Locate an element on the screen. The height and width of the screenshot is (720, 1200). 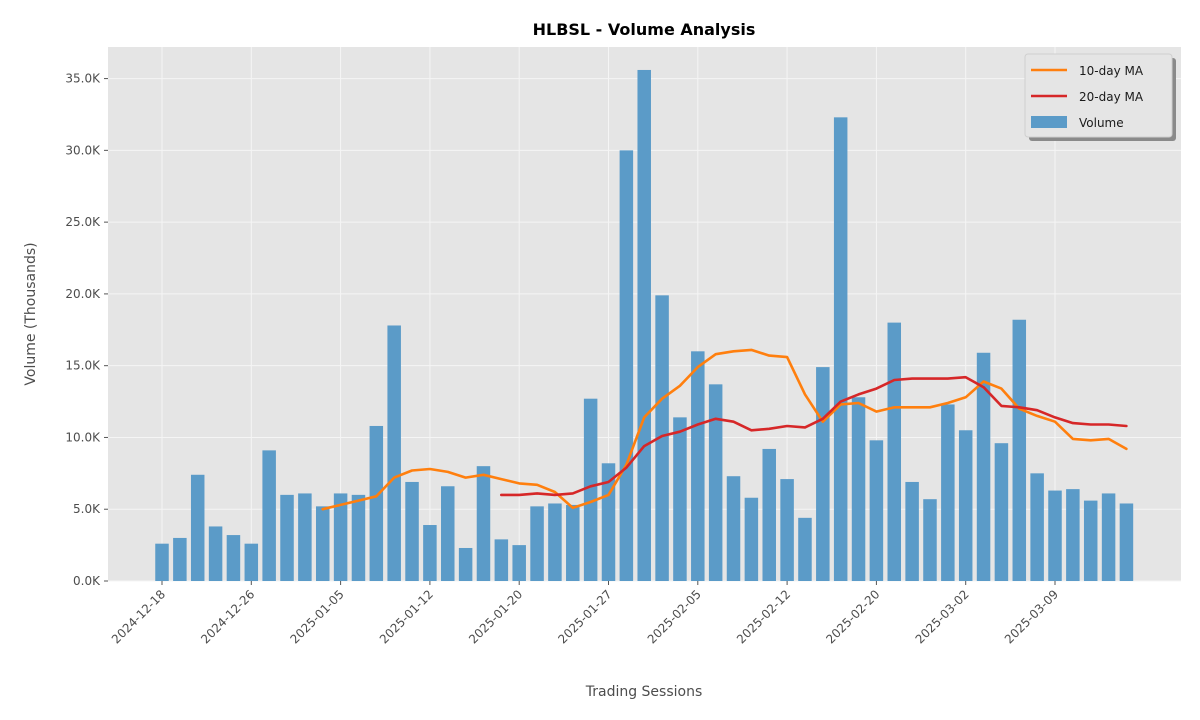
x-tick-label: 2025-01-27 is located at coordinates (584, 616).